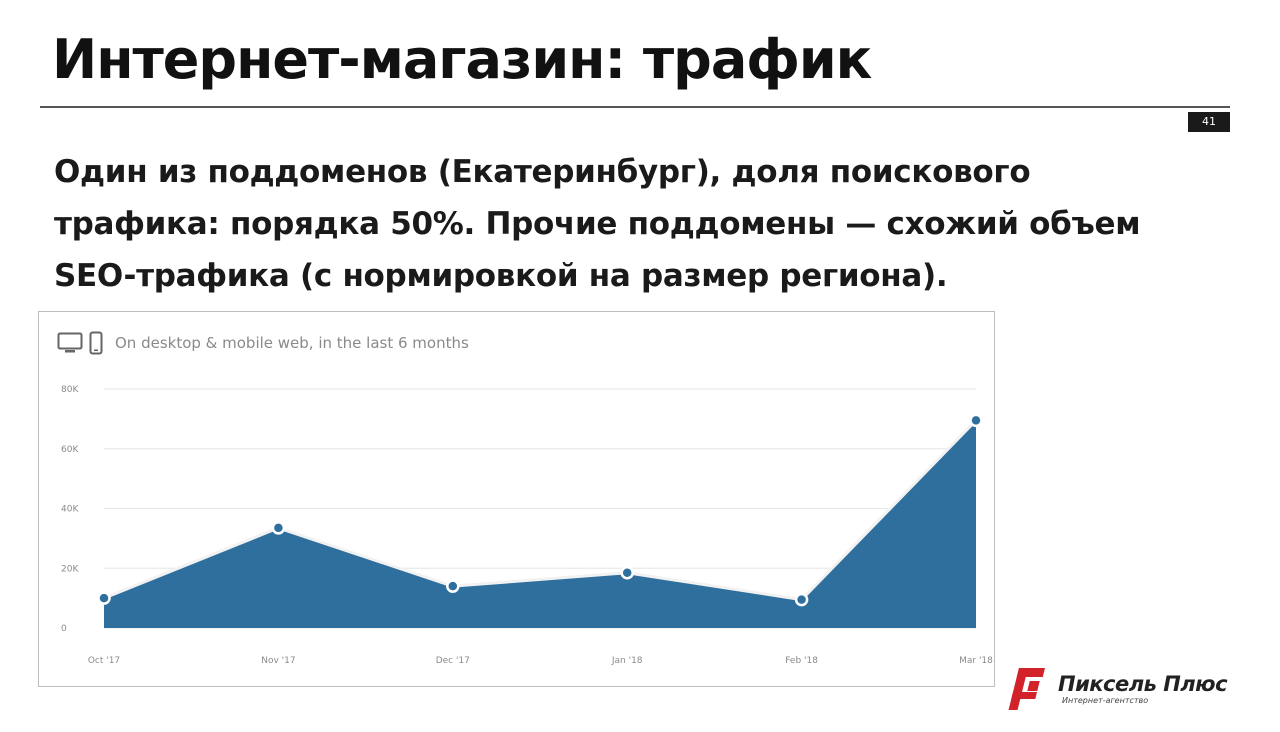 This screenshot has width=1280, height=732. Describe the element at coordinates (976, 661) in the screenshot. I see `x-tick-label: Mar '18` at that location.